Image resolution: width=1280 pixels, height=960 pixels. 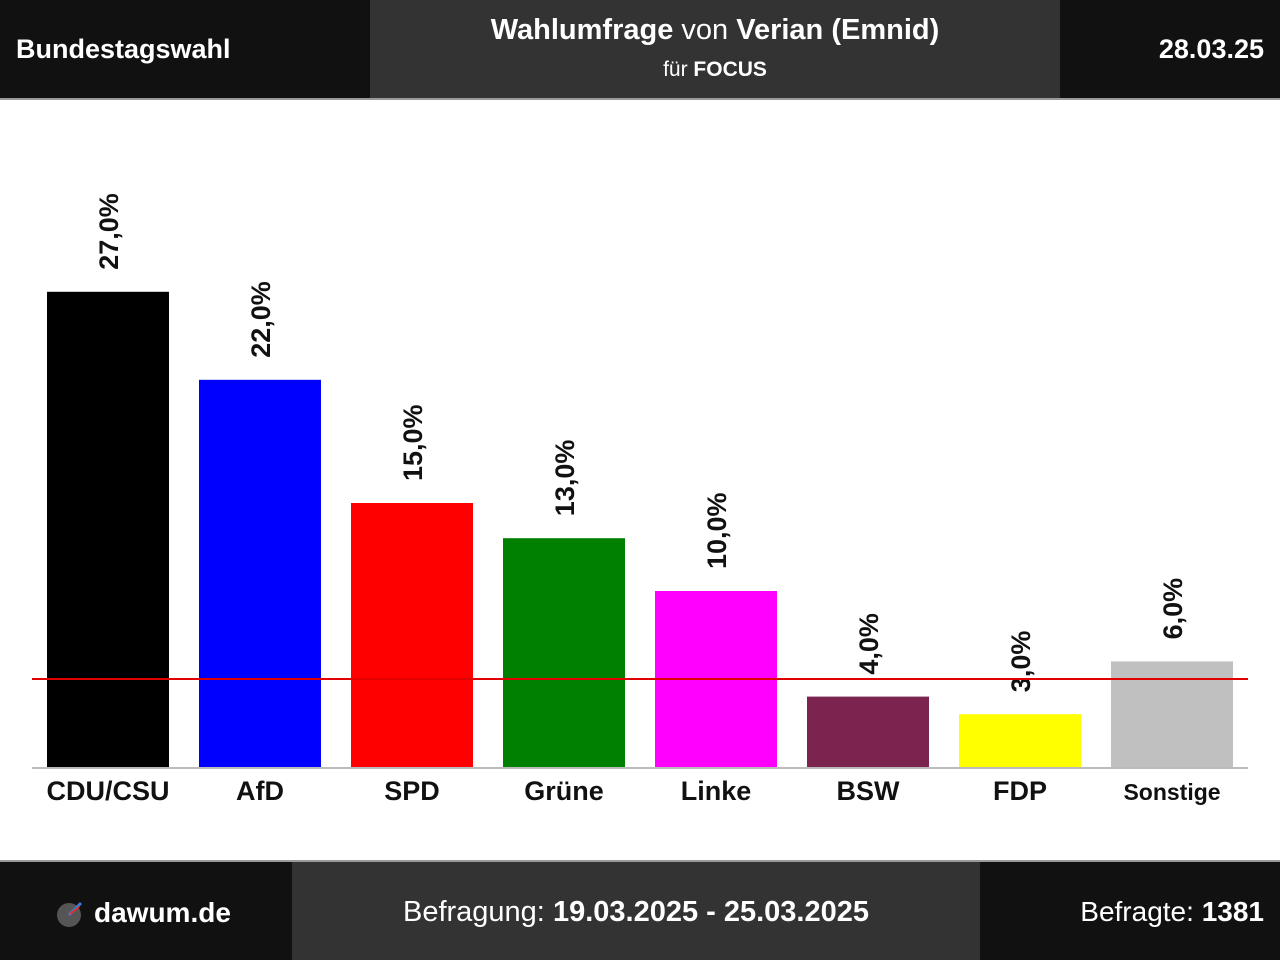 What do you see at coordinates (715, 49) in the screenshot?
I see `header-center-panel: Wahlumfrage von Verian (Emnid) für FOCUS` at bounding box center [715, 49].